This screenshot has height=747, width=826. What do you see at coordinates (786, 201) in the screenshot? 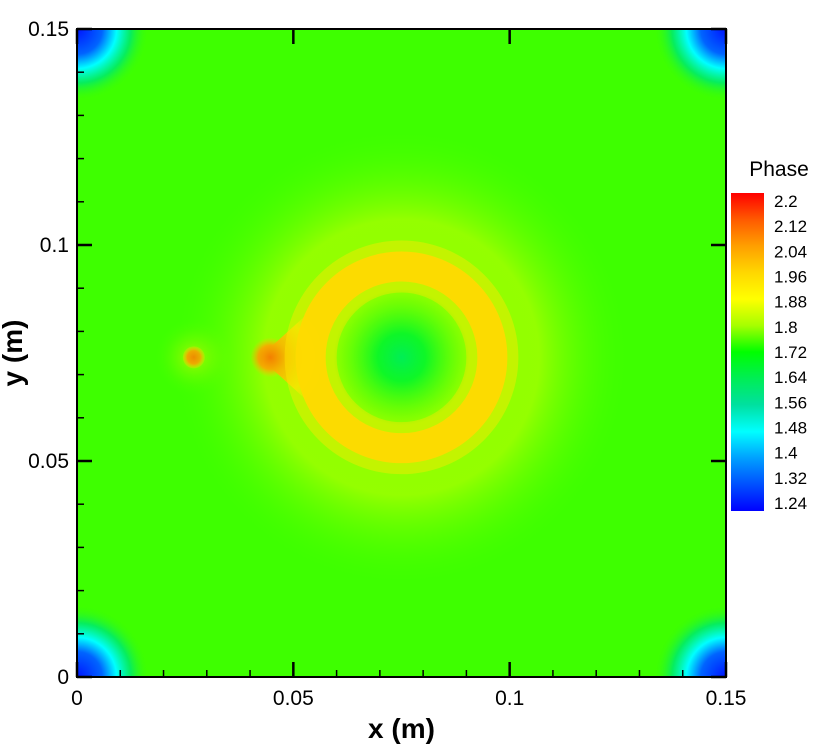
I see `colorbar-level-label: 2.2` at bounding box center [786, 201].